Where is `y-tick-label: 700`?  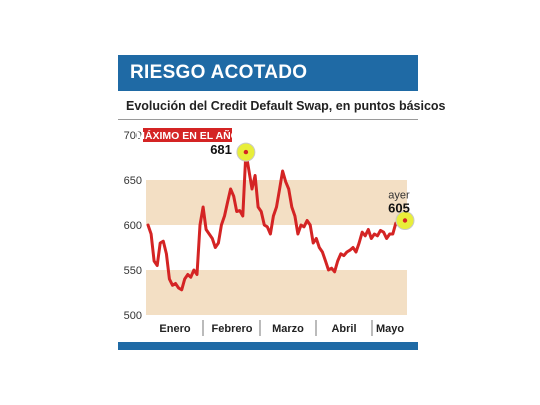 y-tick-label: 700 is located at coordinates (133, 136).